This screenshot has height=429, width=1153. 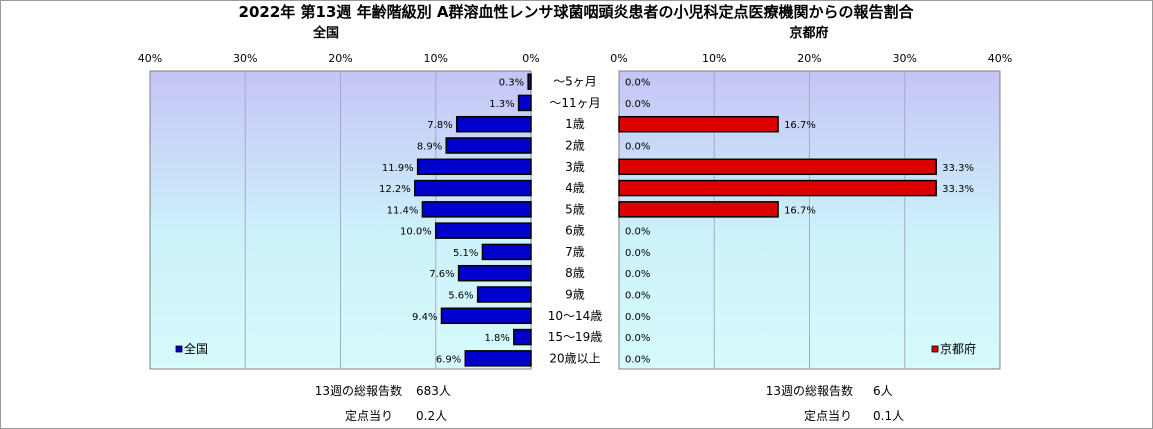 What do you see at coordinates (460, 296) in the screenshot?
I see `left-data-label: 5.6%` at bounding box center [460, 296].